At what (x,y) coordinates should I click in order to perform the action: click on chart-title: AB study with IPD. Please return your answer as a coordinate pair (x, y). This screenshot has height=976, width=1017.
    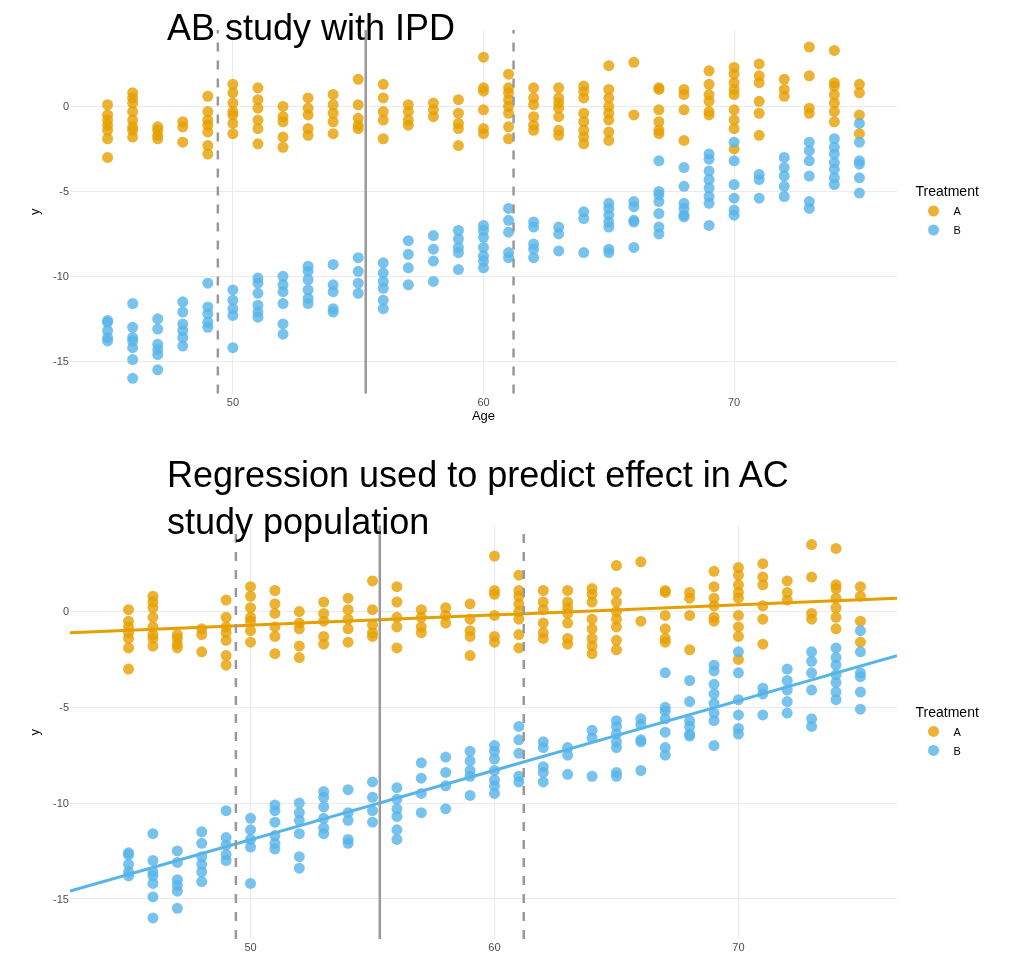
    Looking at the image, I should click on (311, 27).